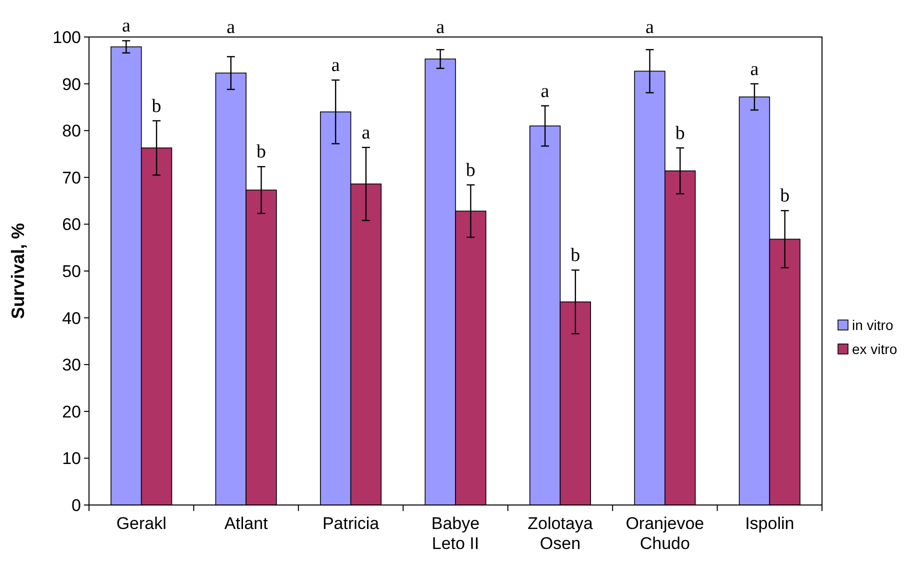 The width and height of the screenshot is (911, 565). Describe the element at coordinates (873, 324) in the screenshot. I see `legend-label: in vitro` at that location.